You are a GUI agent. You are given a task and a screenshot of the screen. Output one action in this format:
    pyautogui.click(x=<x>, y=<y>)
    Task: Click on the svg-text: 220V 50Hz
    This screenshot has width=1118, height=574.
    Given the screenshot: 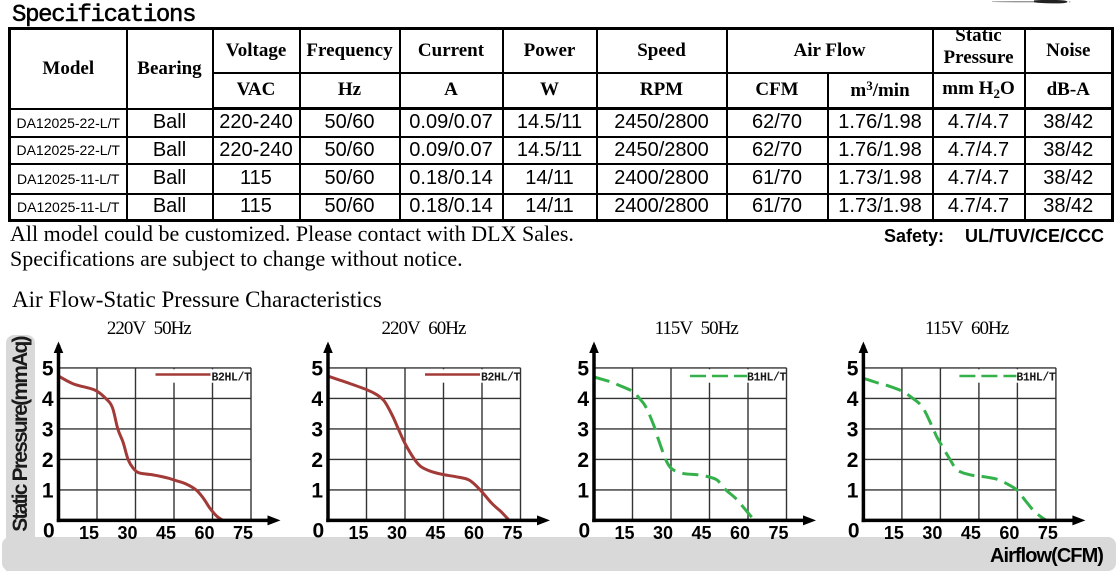 What is the action you would take?
    pyautogui.click(x=149, y=328)
    